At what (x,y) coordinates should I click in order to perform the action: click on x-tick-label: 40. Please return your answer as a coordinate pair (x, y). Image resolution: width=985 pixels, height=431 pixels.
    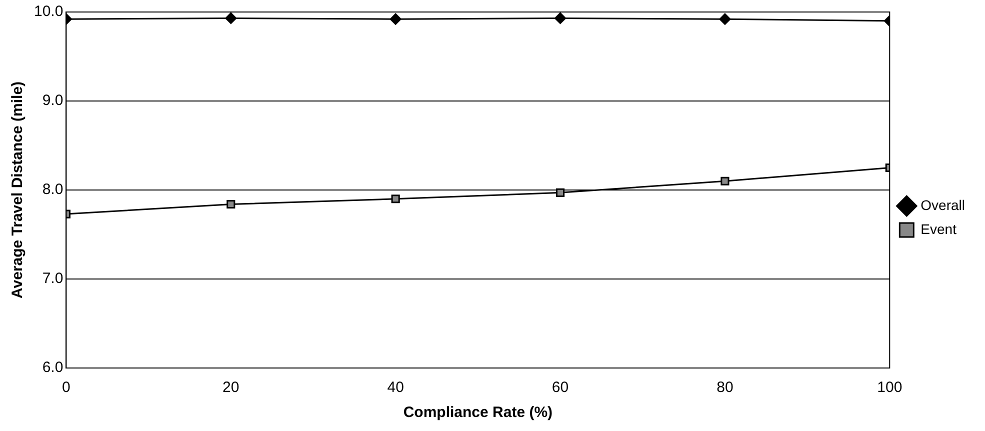
    Looking at the image, I should click on (395, 387).